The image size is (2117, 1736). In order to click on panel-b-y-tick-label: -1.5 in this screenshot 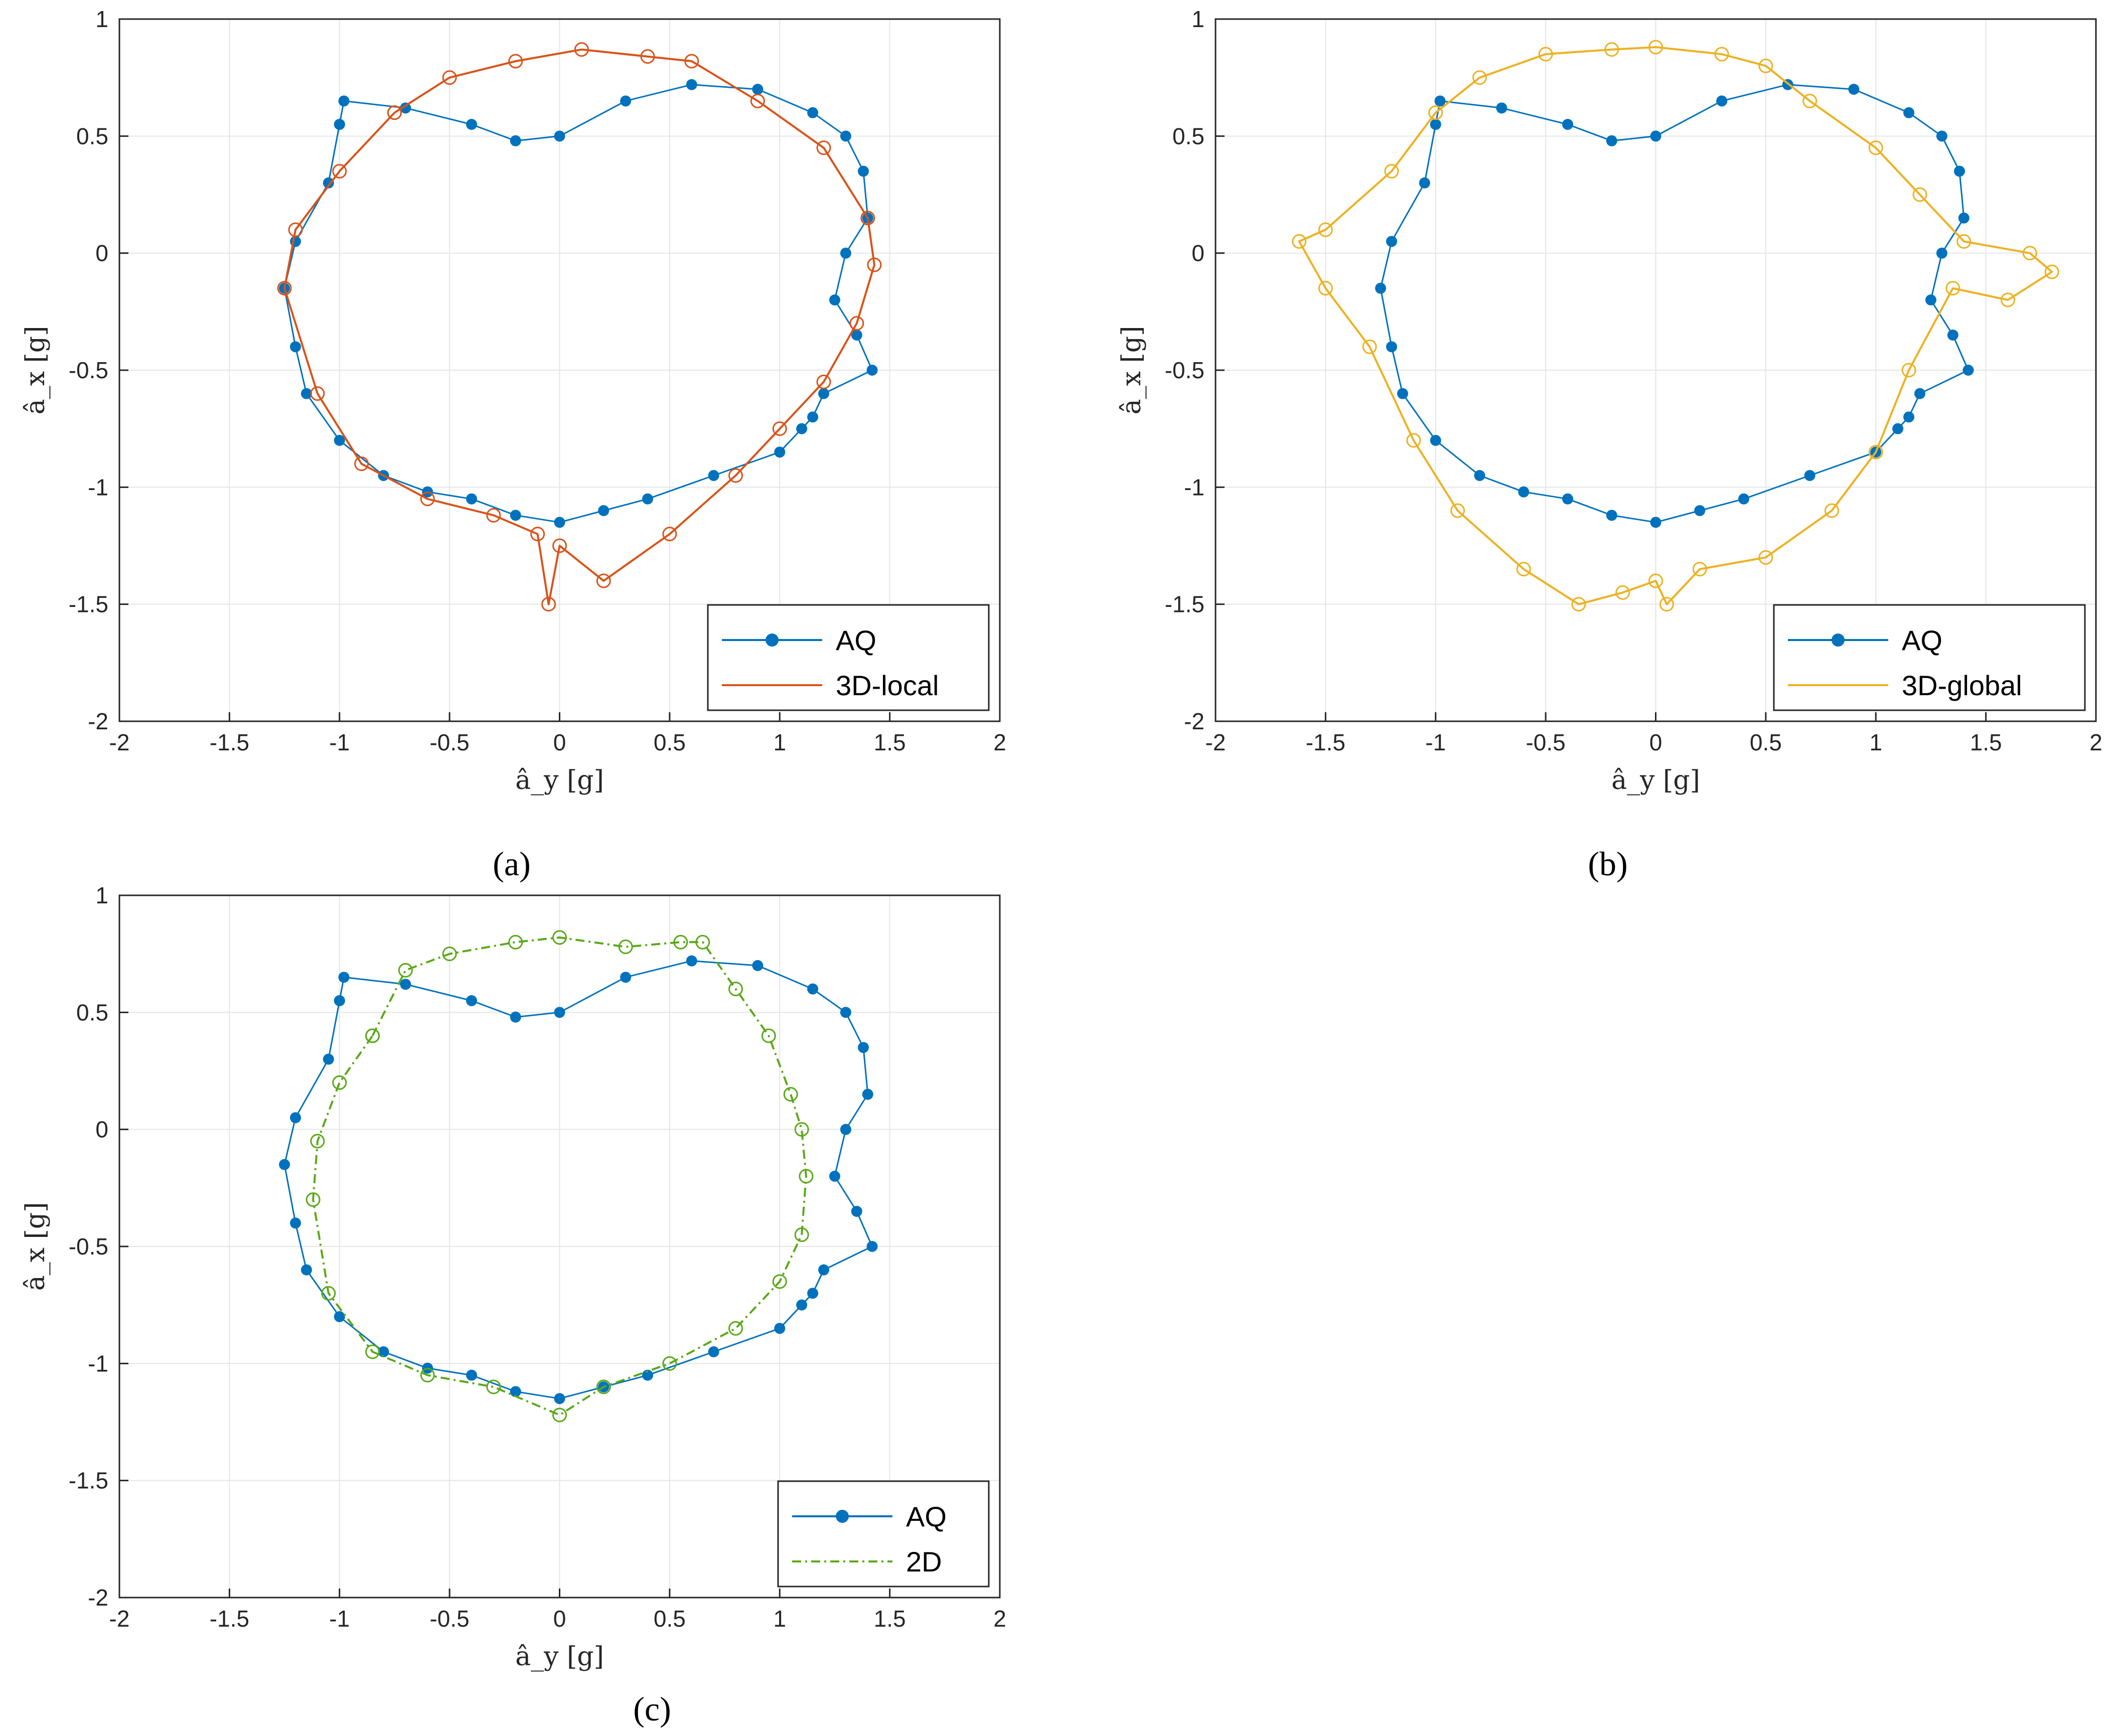, I will do `click(1184, 604)`.